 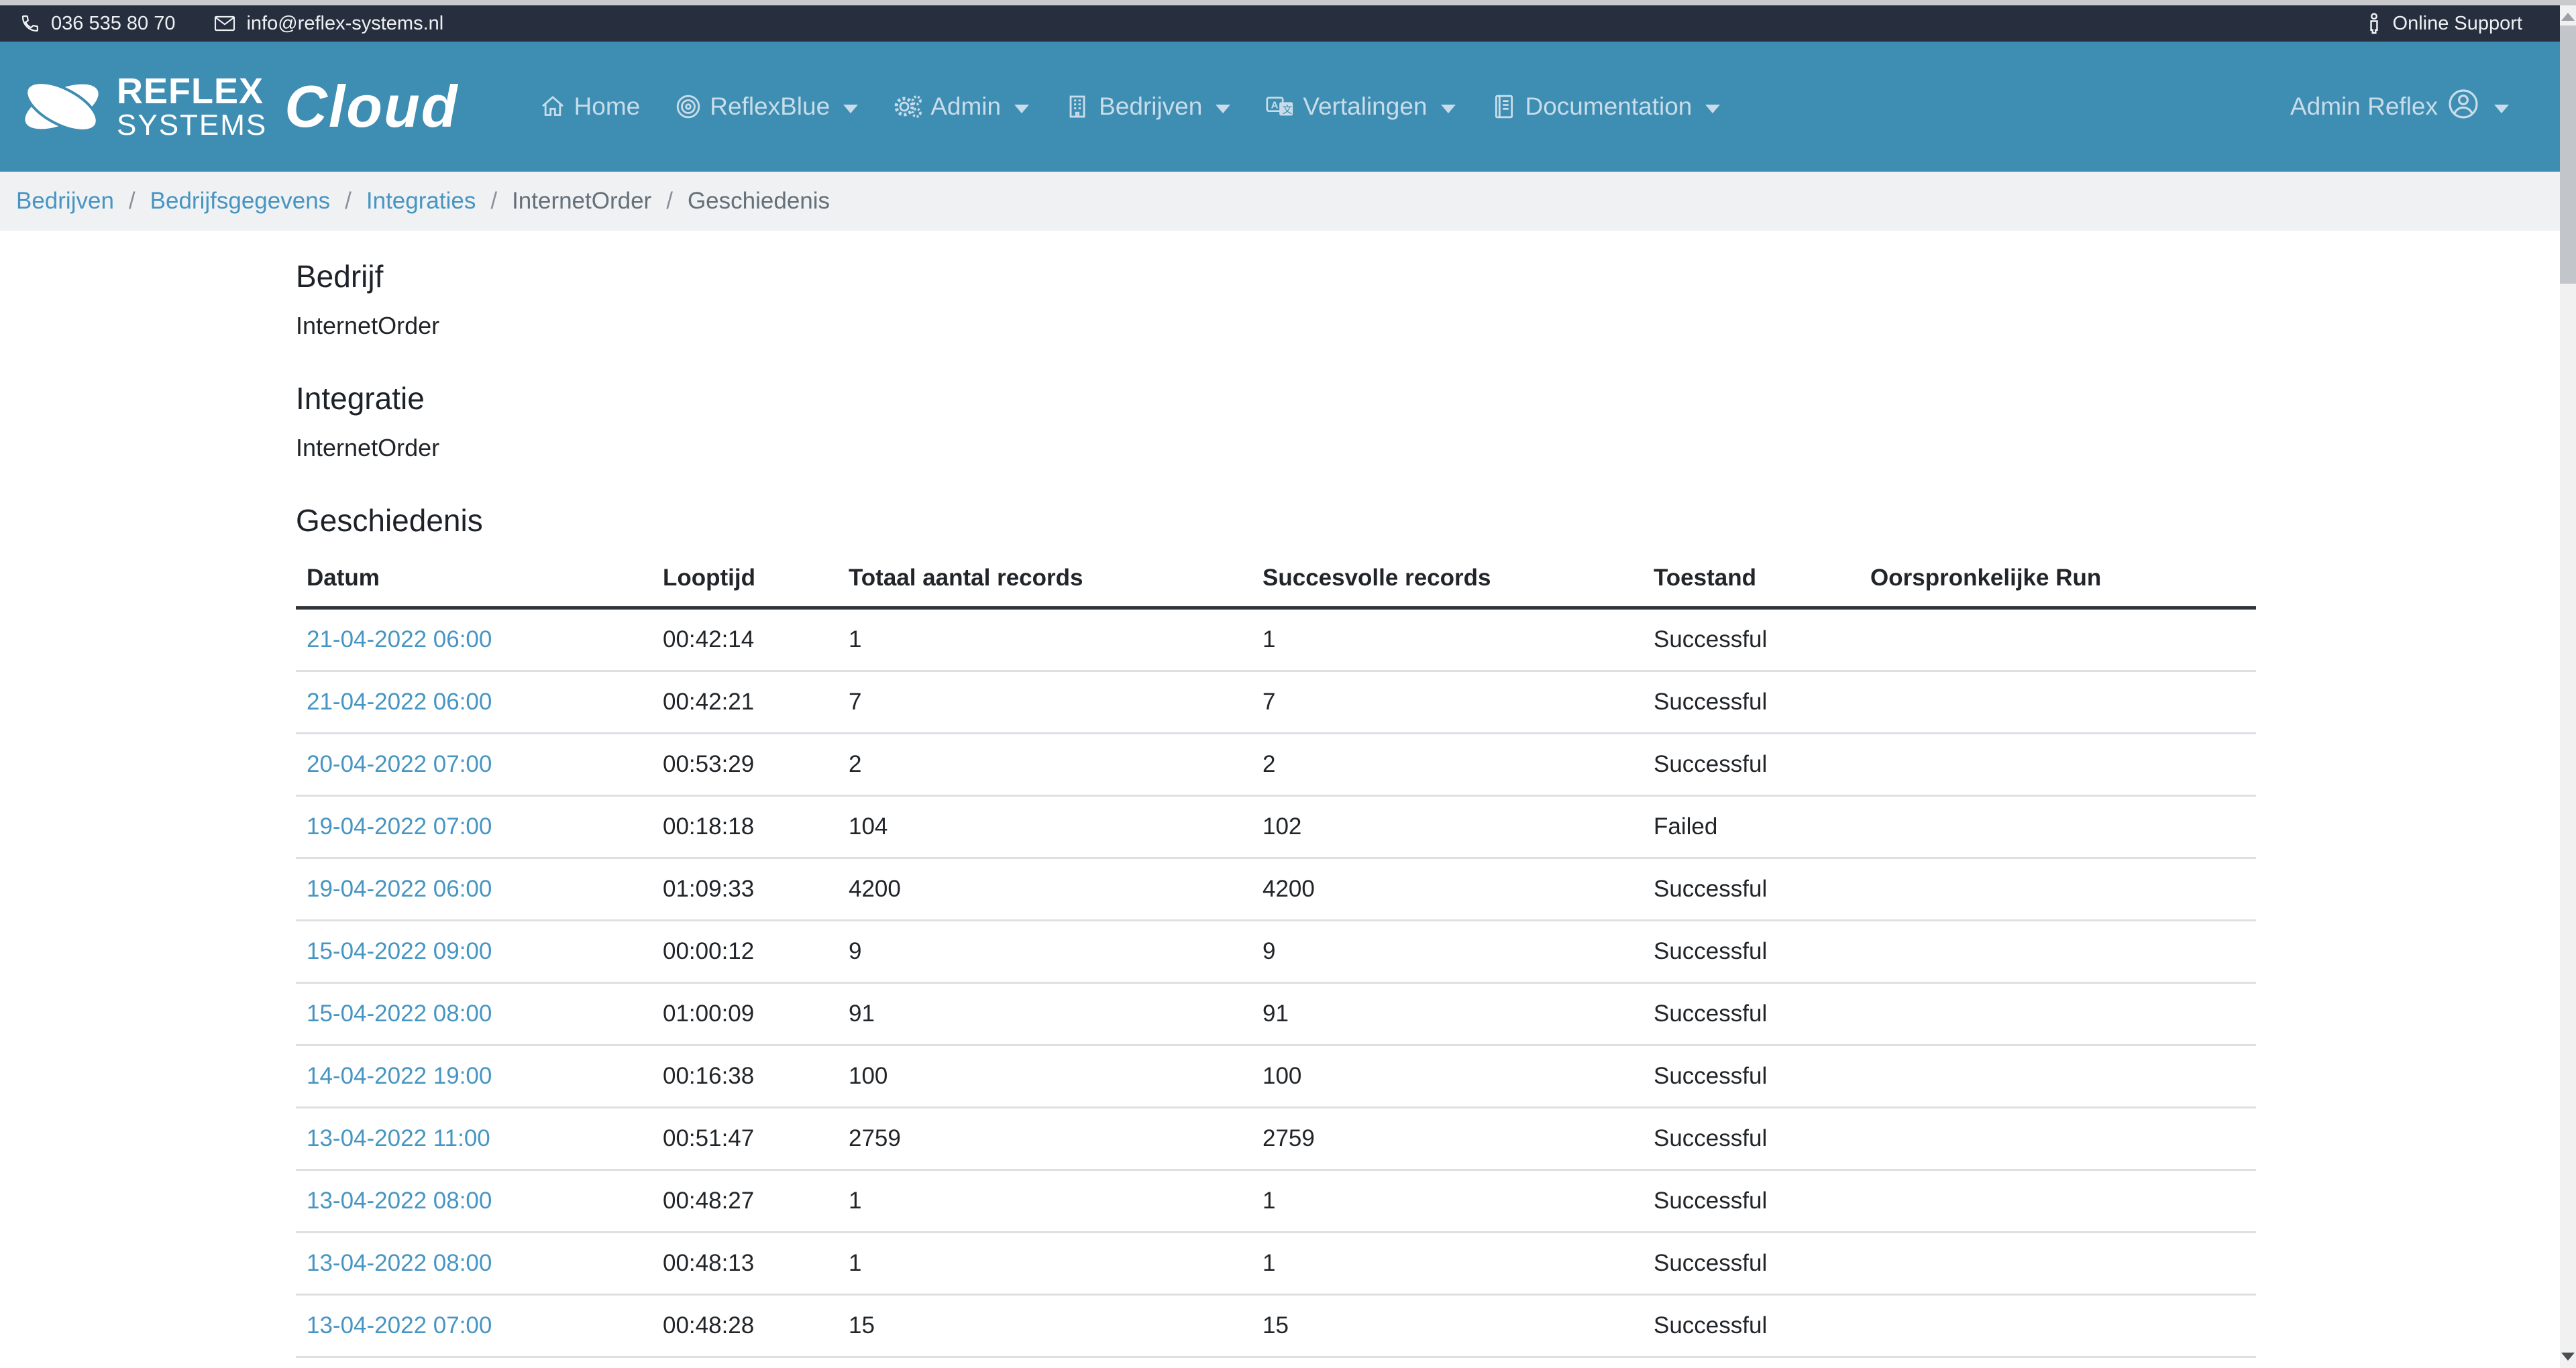 What do you see at coordinates (745, 583) in the screenshot?
I see `column-header-looptijd: Looptijd` at bounding box center [745, 583].